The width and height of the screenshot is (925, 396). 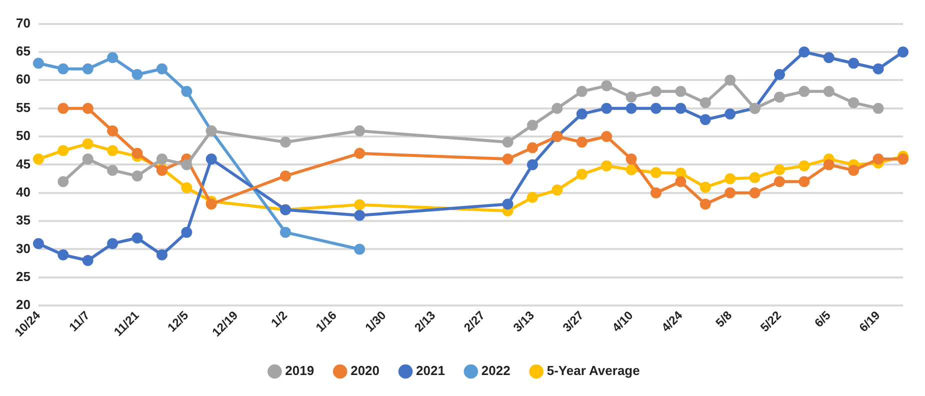 I want to click on legend-label: 2022, so click(x=495, y=370).